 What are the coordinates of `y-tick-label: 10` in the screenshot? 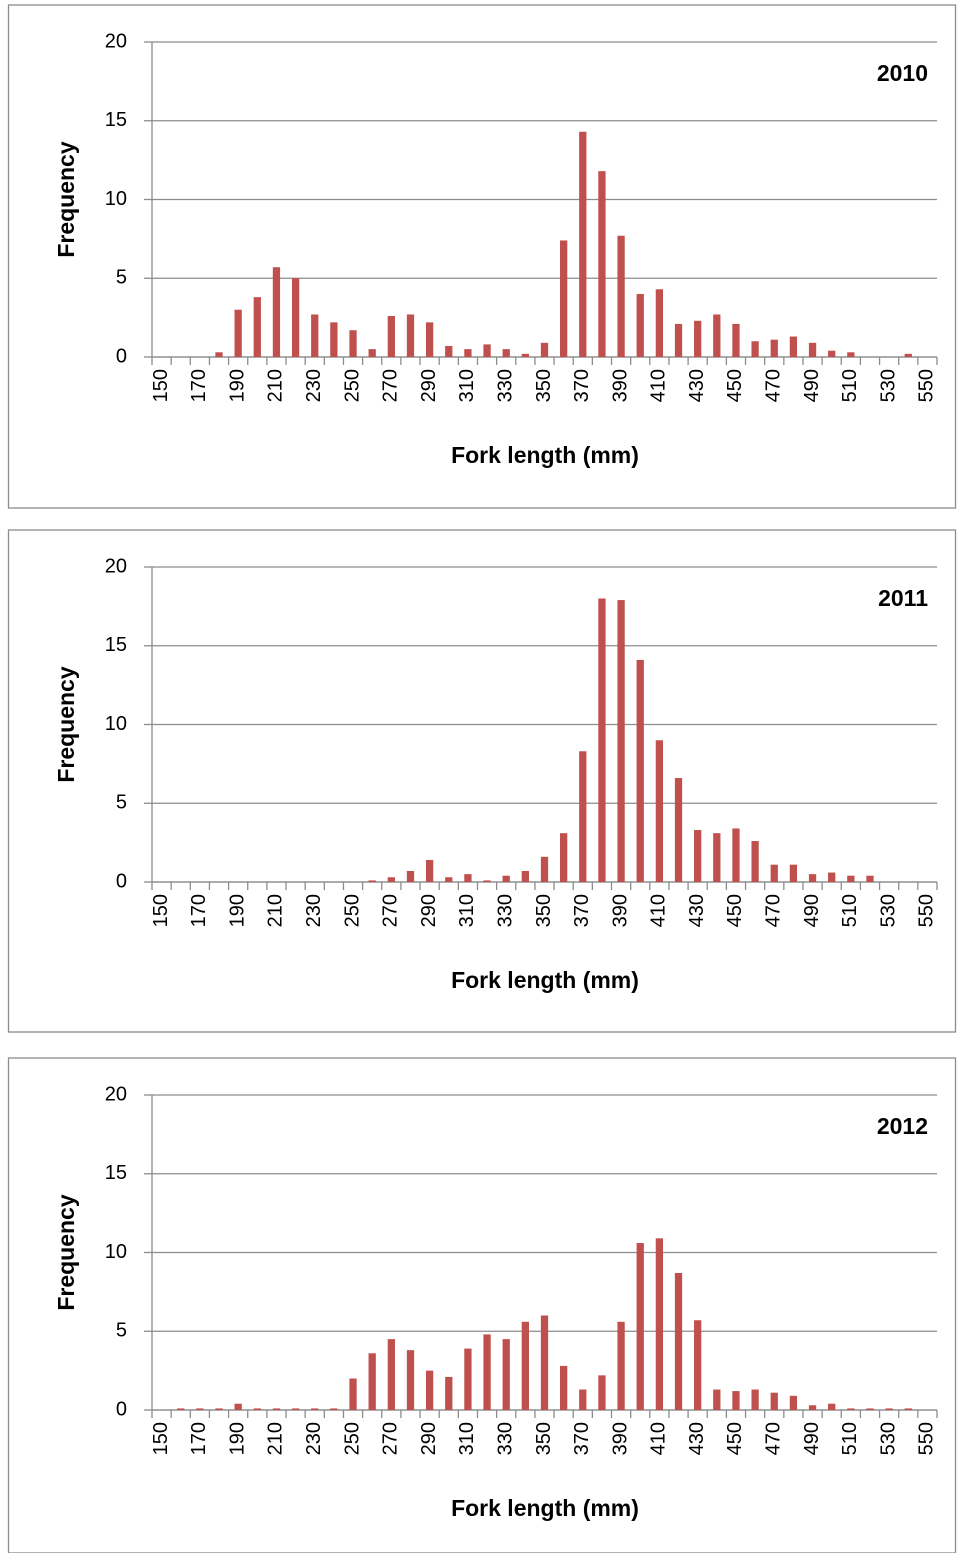 It's located at (116, 724).